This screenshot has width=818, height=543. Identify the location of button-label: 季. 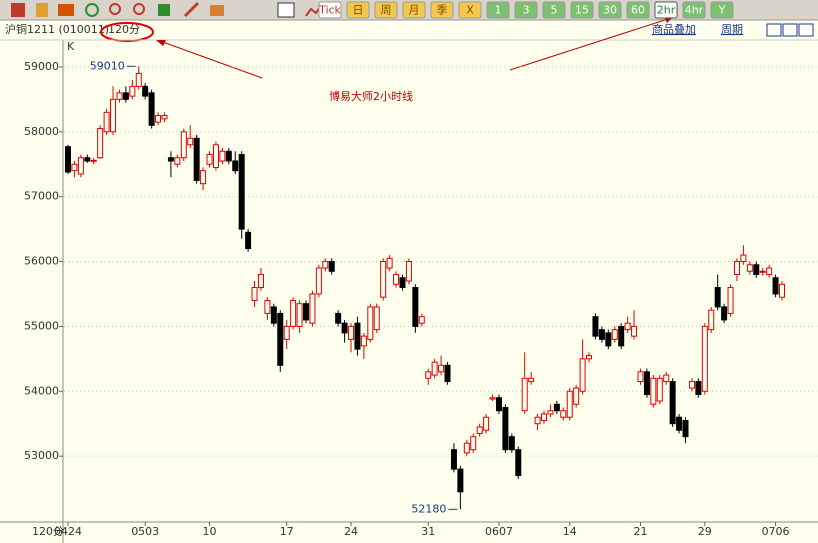
(442, 10).